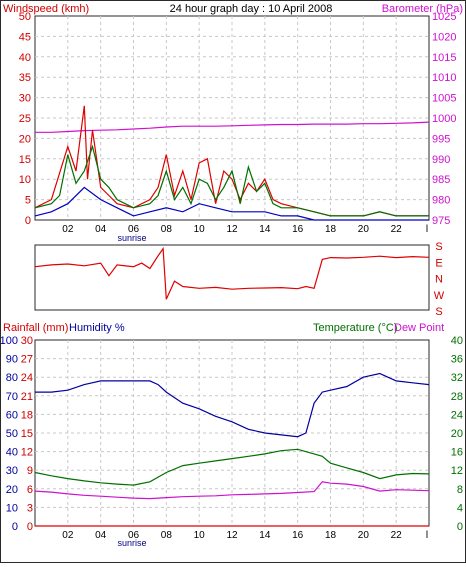 This screenshot has height=567, width=466. Describe the element at coordinates (331, 229) in the screenshot. I see `top-x-tick-label: 18` at that location.